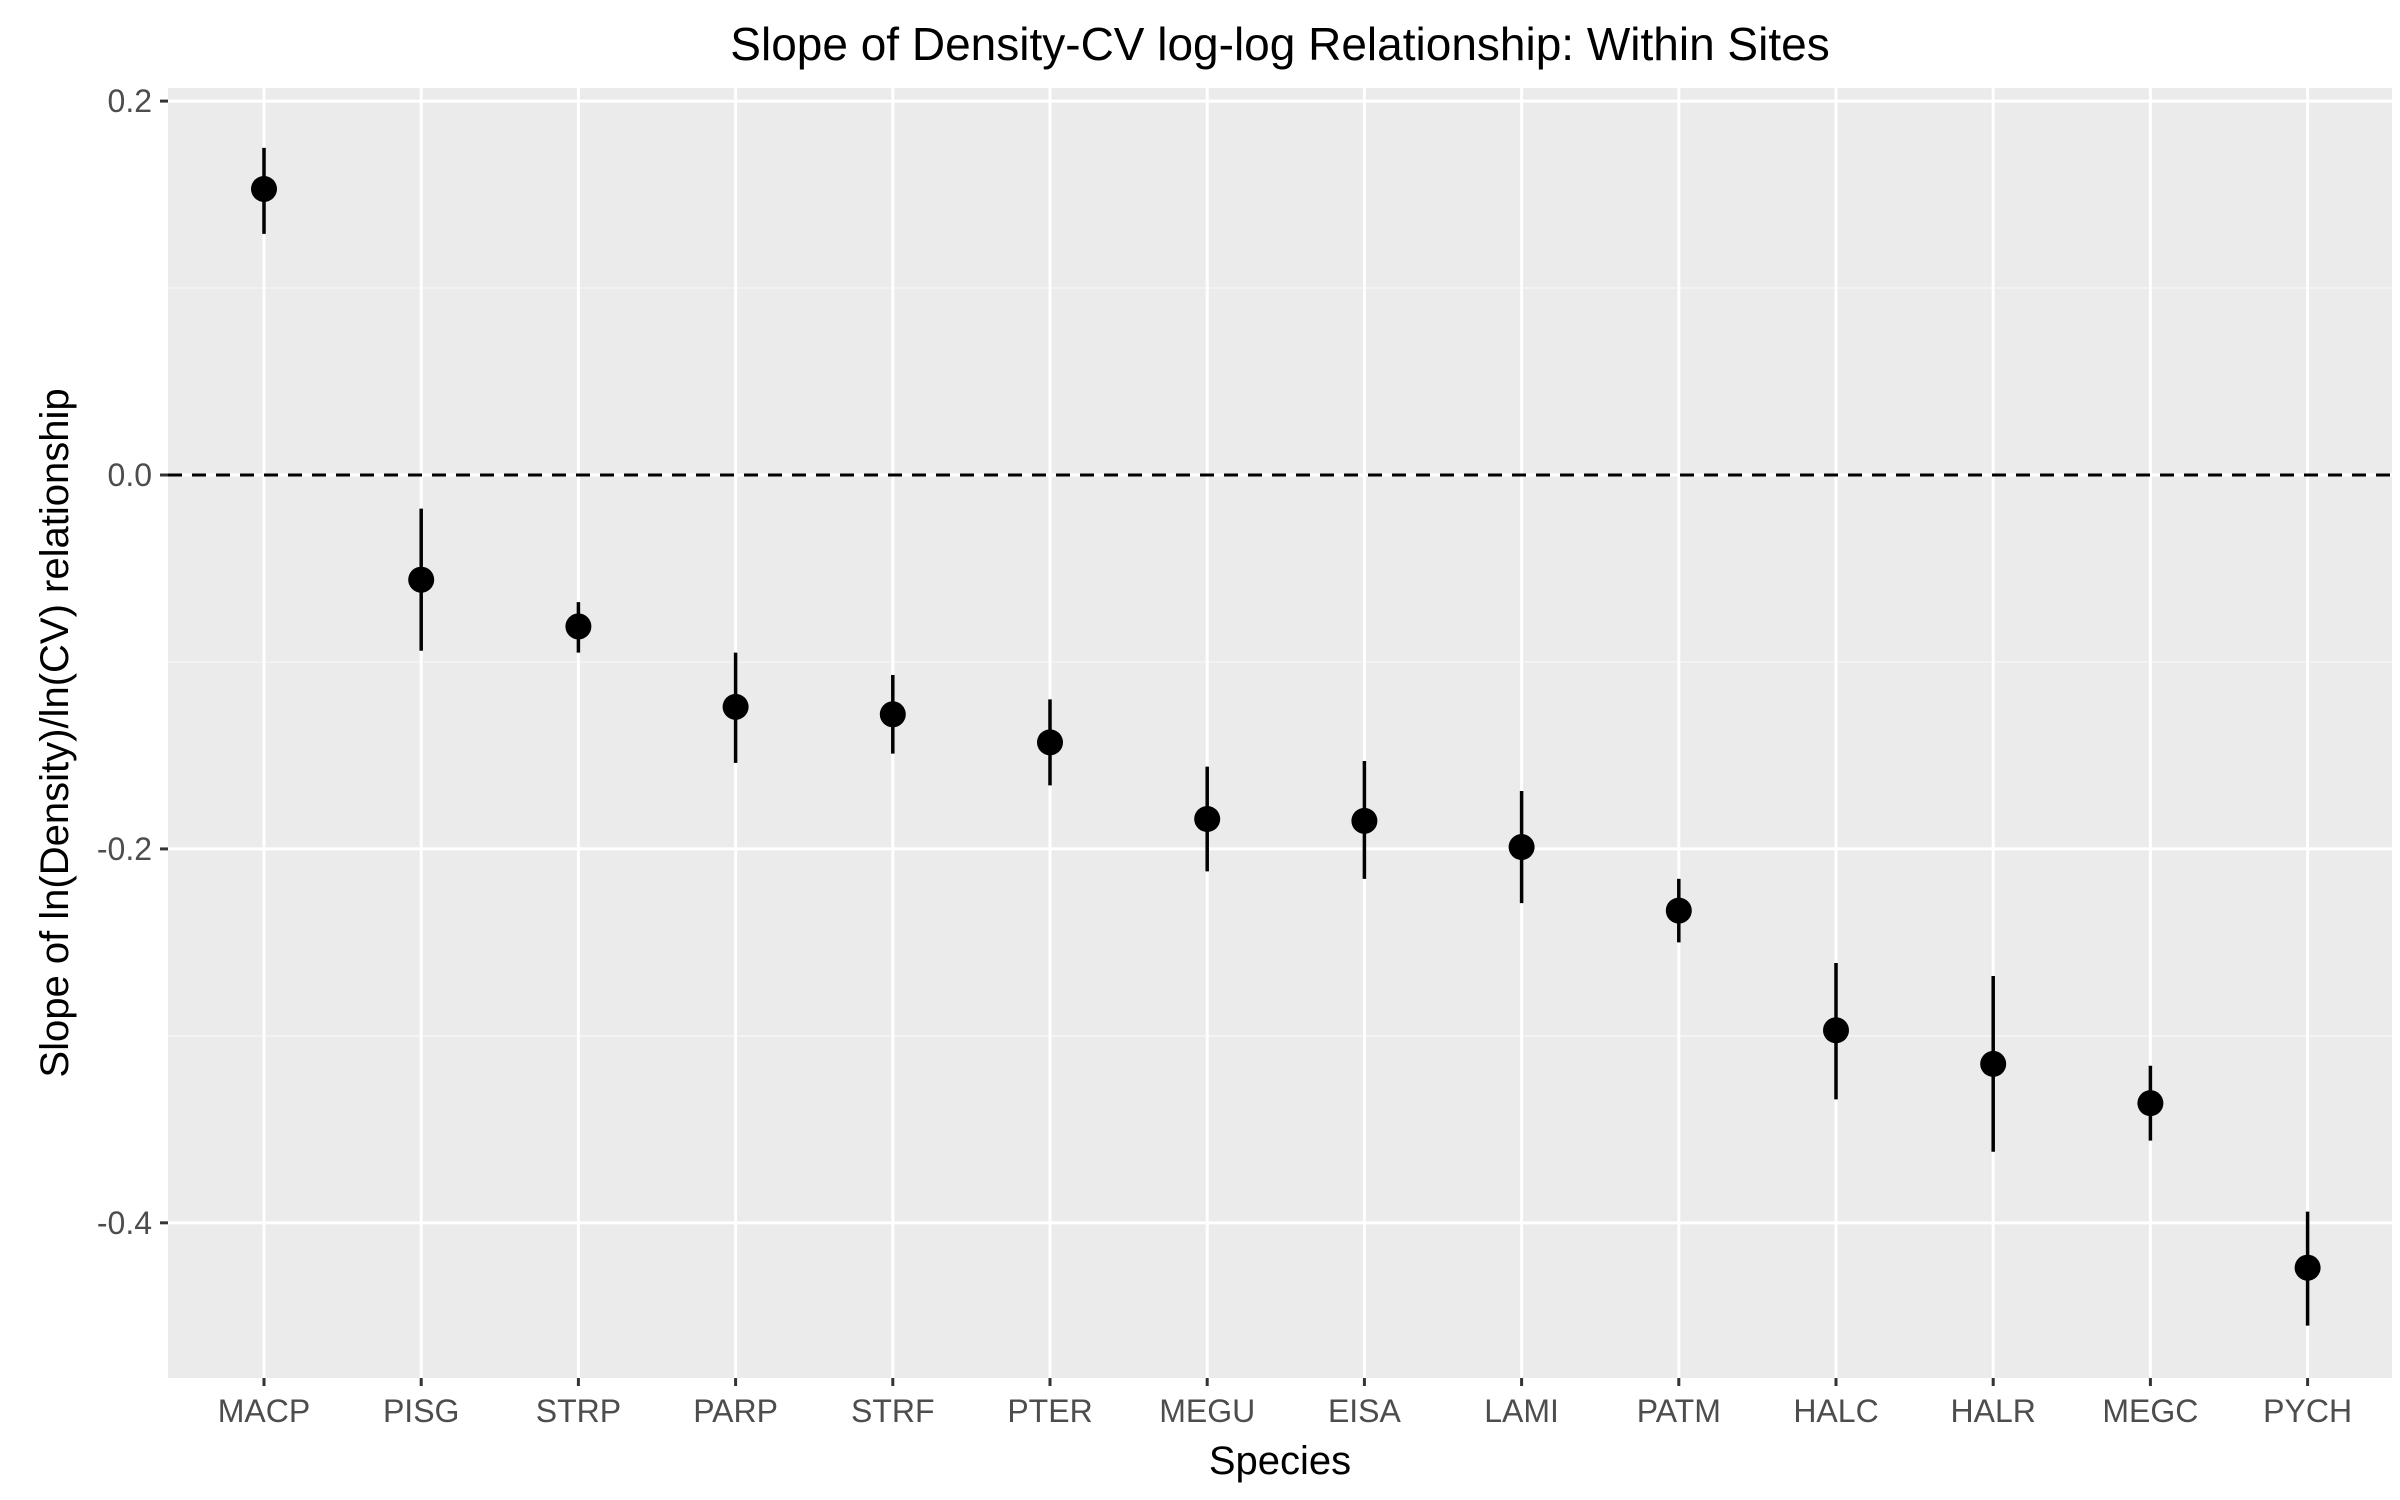  Describe the element at coordinates (1207, 1411) in the screenshot. I see `x-tick-label: MEGU` at that location.